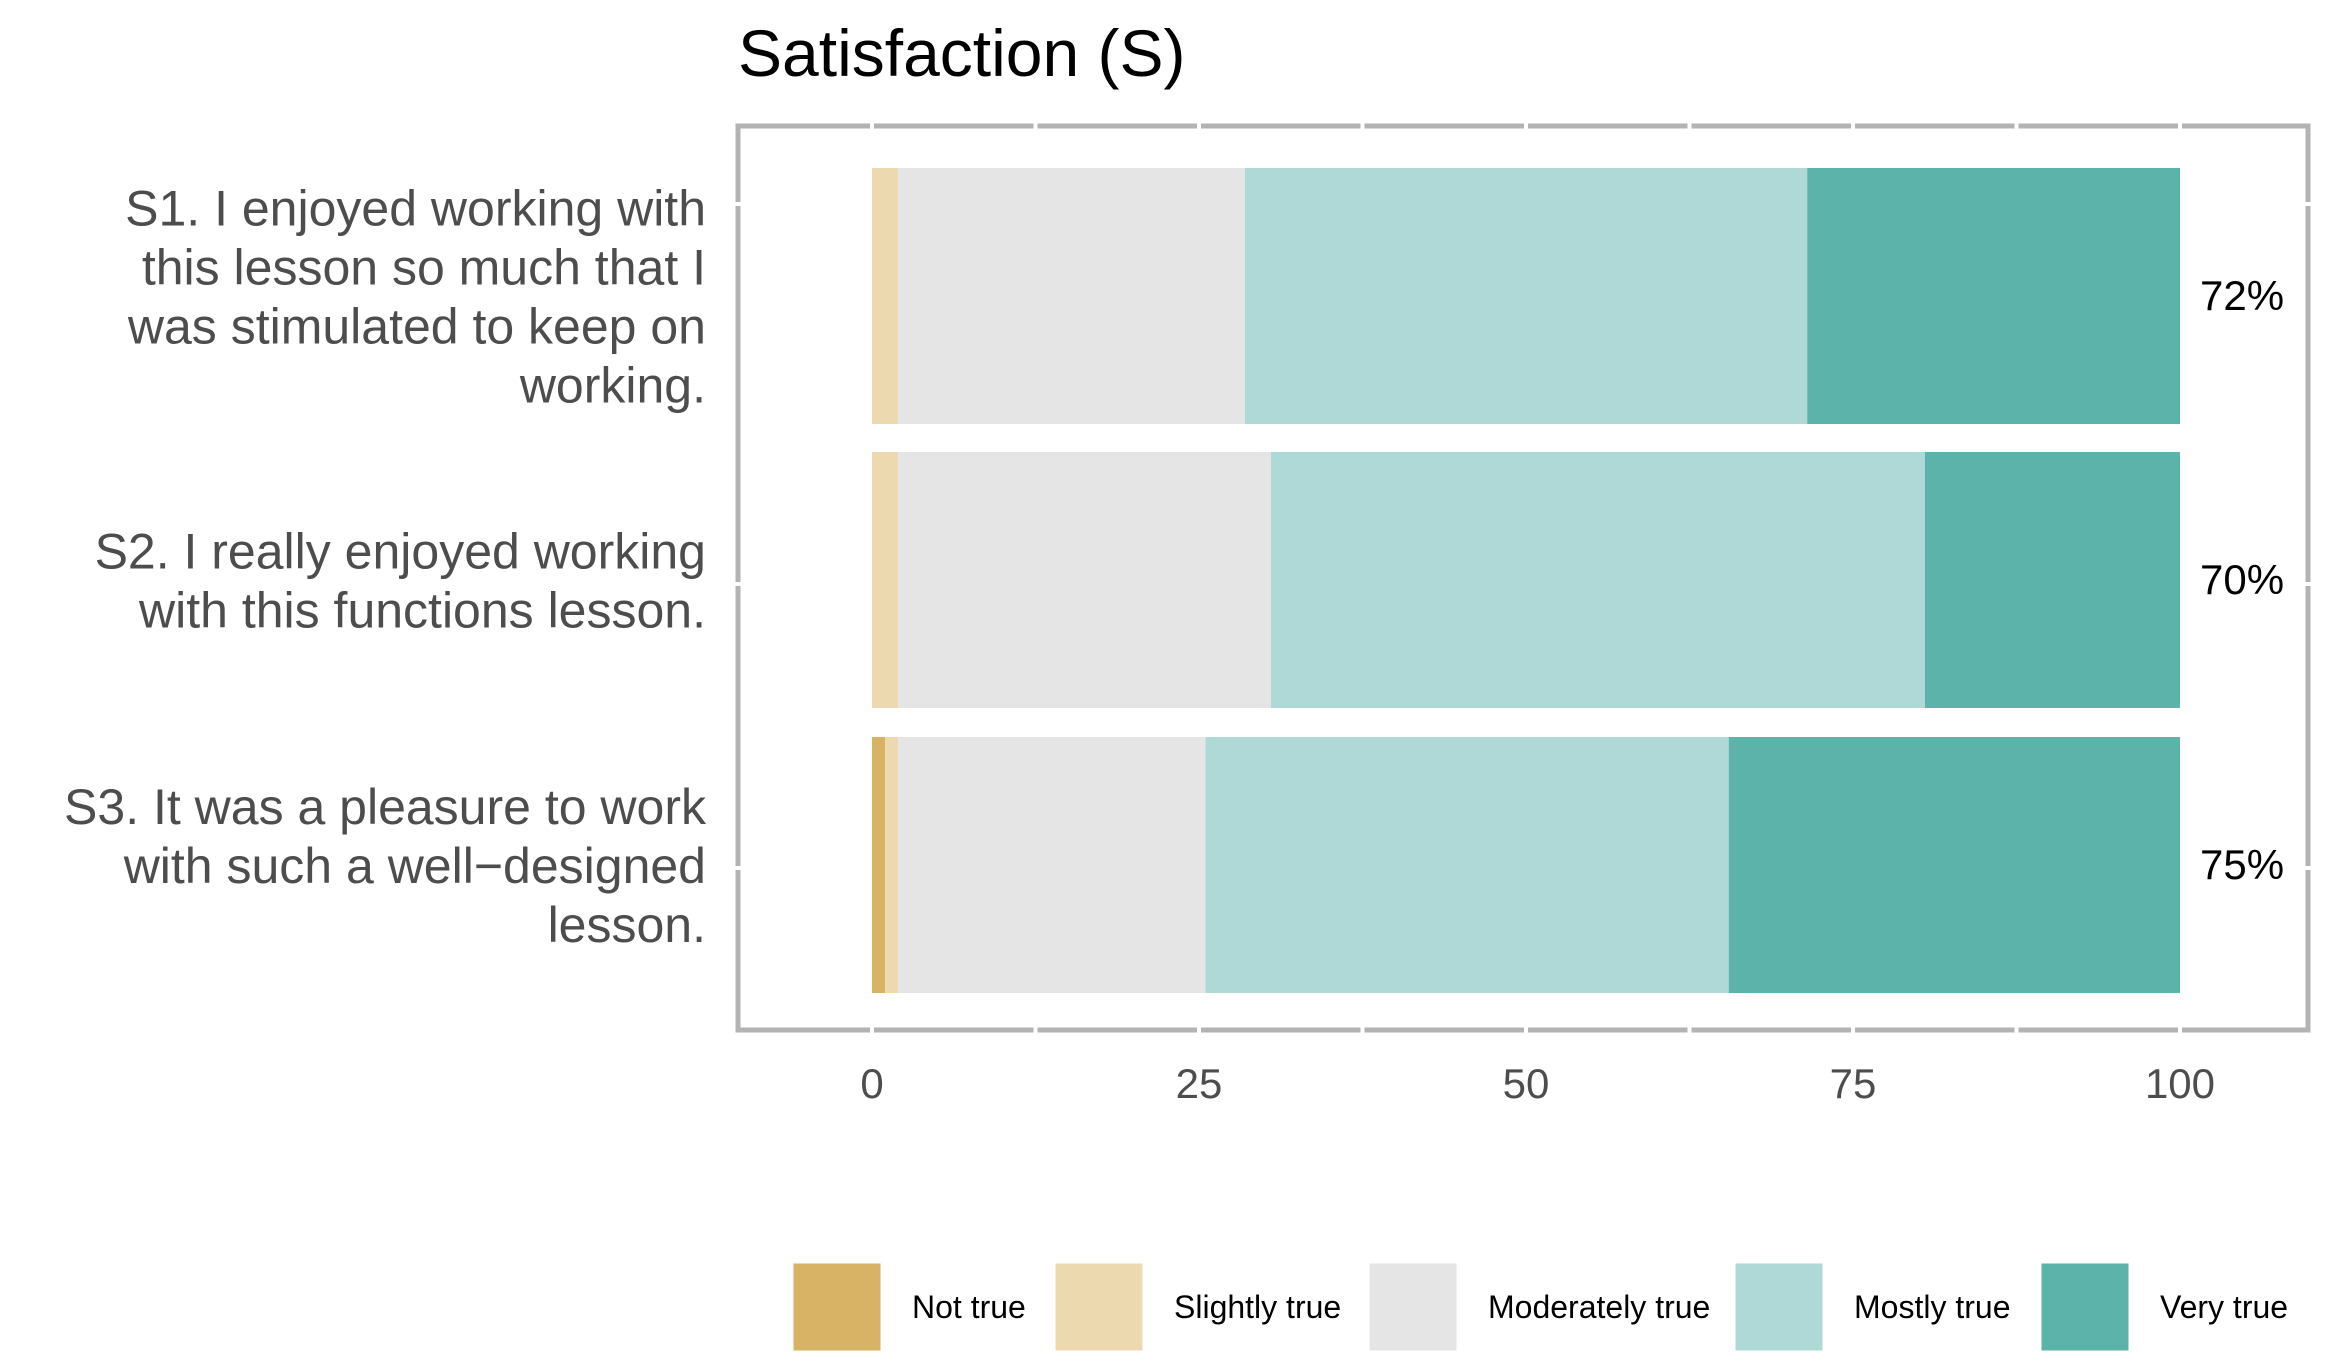 The image size is (2328, 1370). I want to click on x-tick-label: 0, so click(871, 1083).